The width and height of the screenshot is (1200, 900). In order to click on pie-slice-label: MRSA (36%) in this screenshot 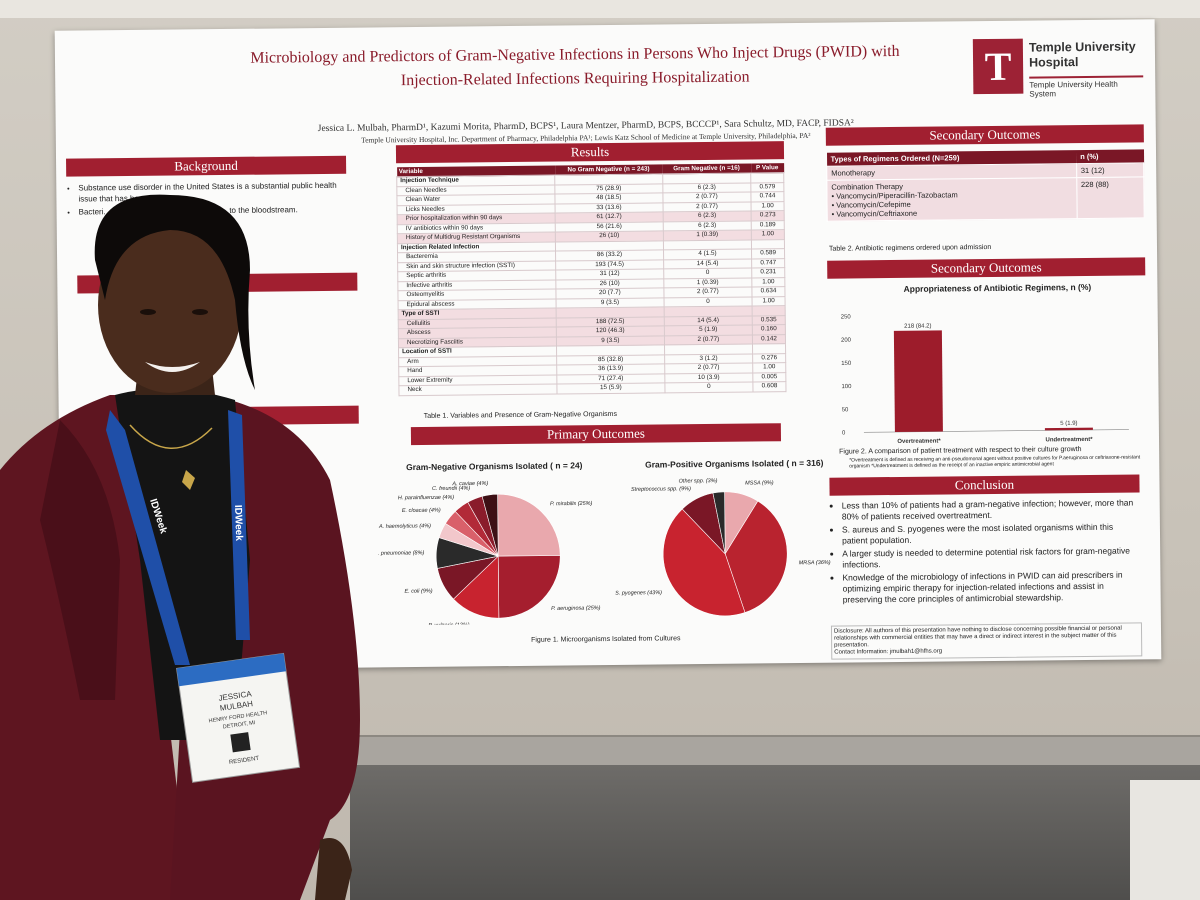, I will do `click(815, 563)`.